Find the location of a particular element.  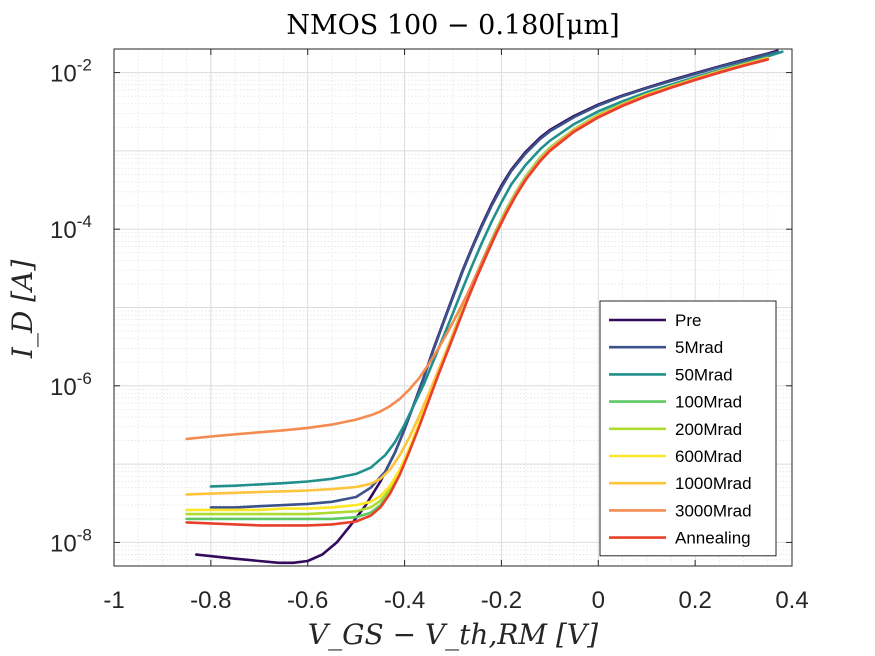

x-tick-label: 0.4 is located at coordinates (791, 600).